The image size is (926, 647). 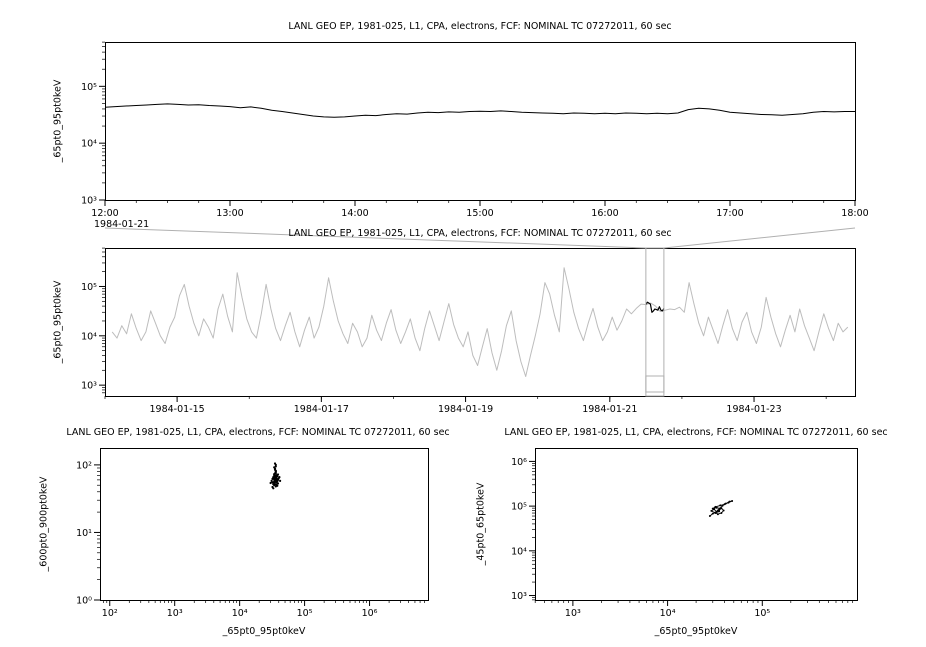 What do you see at coordinates (321, 409) in the screenshot?
I see `x-tick-label: 1984-01-17` at bounding box center [321, 409].